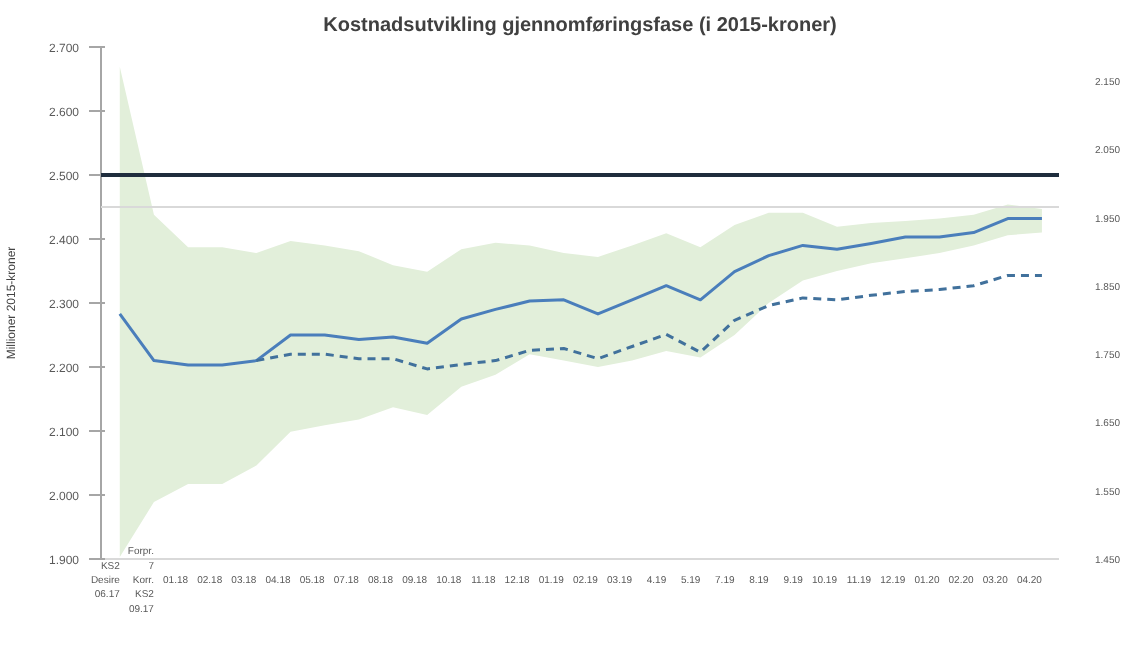 Image resolution: width=1126 pixels, height=656 pixels. I want to click on line-series, so click(649, 322).